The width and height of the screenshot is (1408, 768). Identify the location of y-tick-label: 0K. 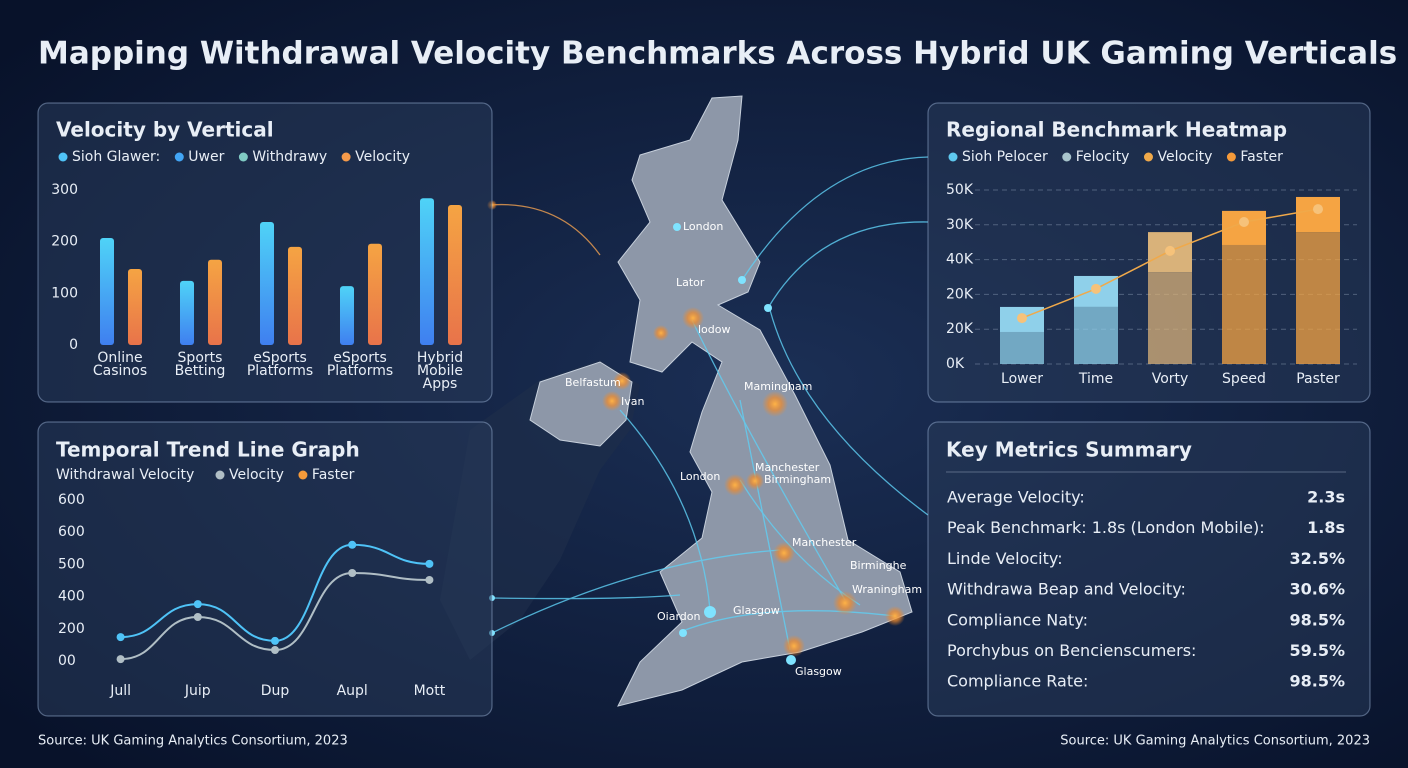
(955, 364).